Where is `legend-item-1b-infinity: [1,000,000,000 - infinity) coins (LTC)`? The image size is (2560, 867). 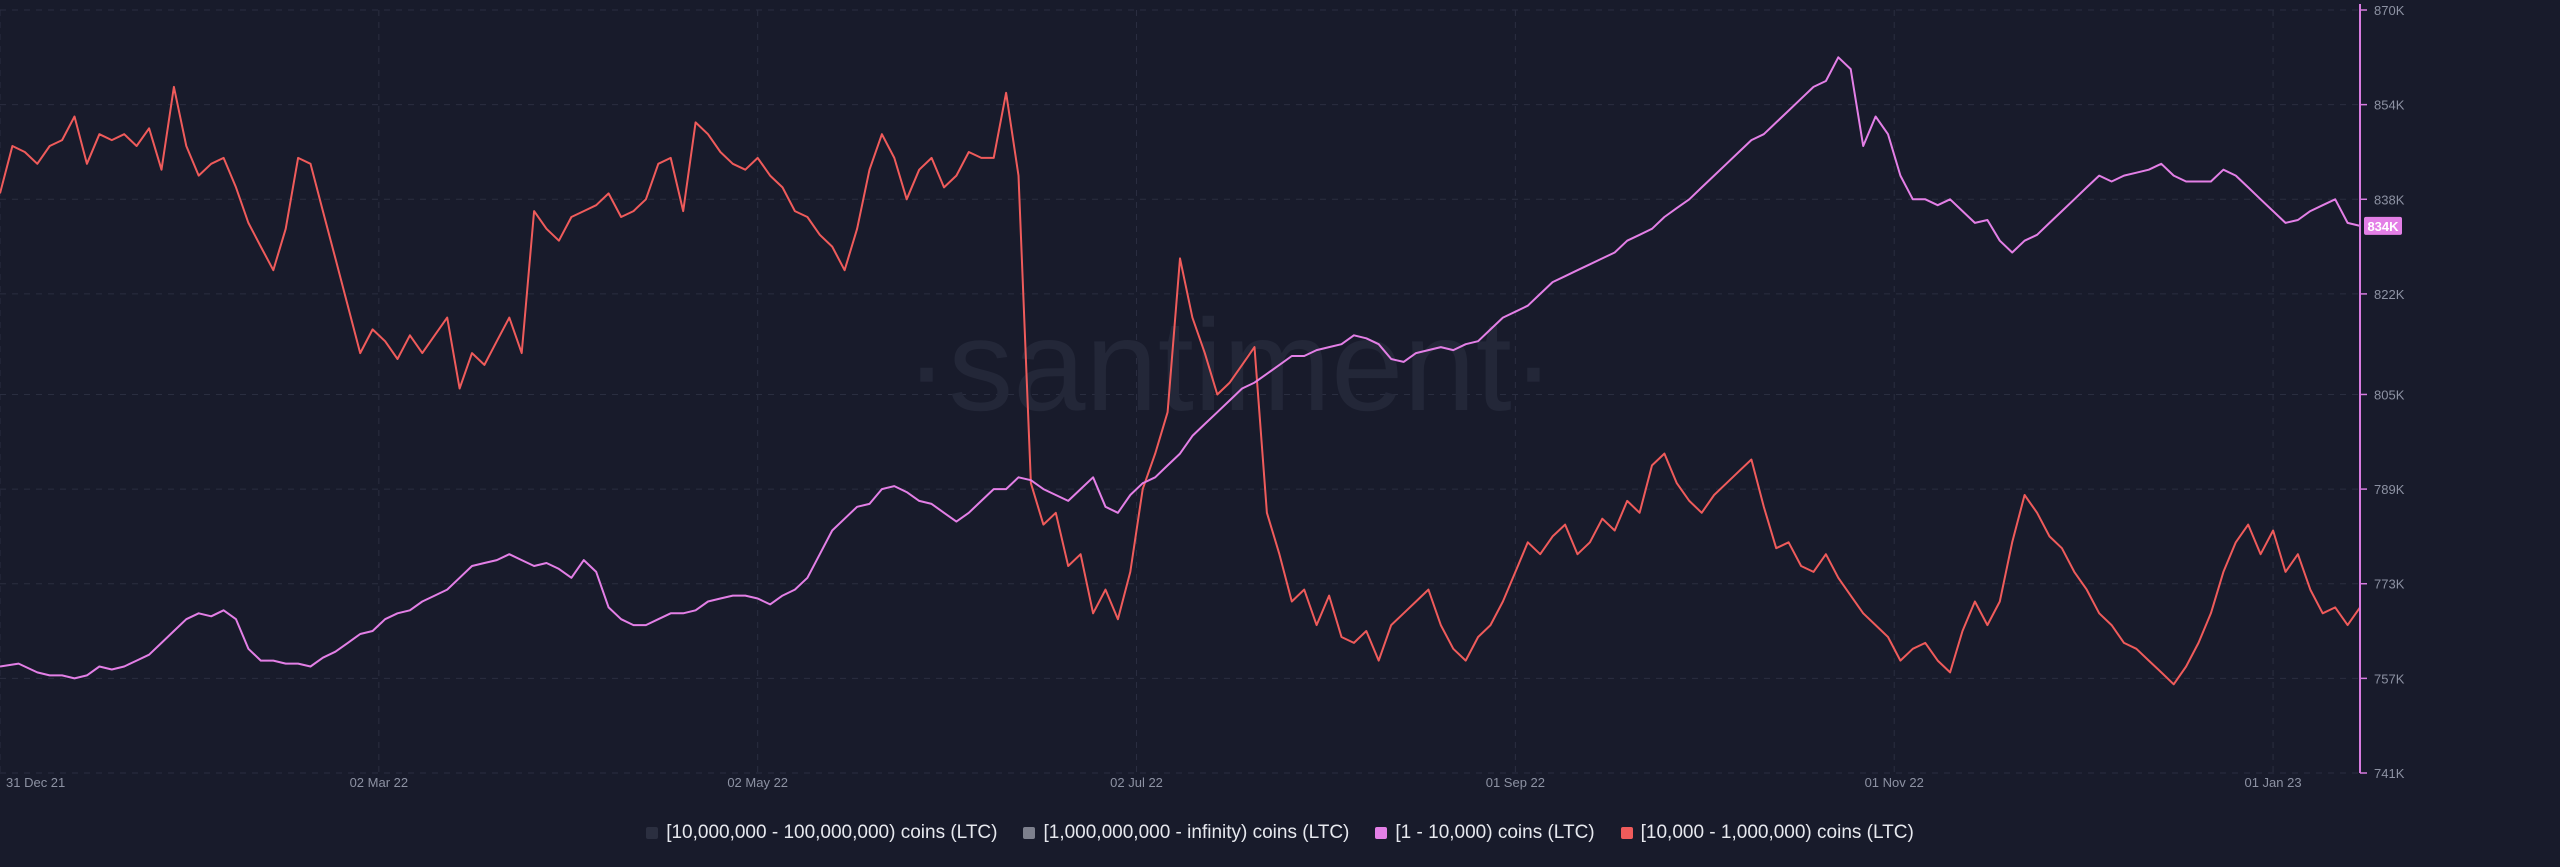
legend-item-1b-infinity: [1,000,000,000 - infinity) coins (LTC) is located at coordinates (1186, 833).